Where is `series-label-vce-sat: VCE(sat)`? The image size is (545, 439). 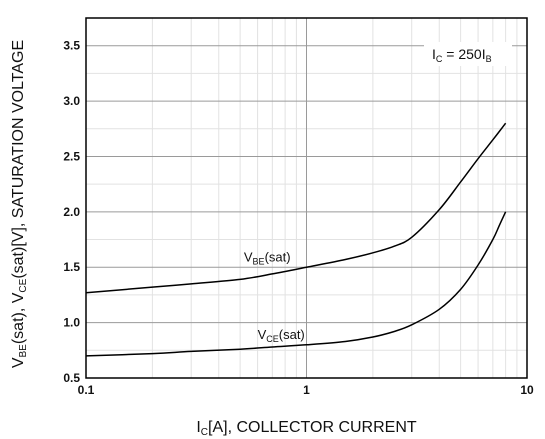
series-label-vce-sat: VCE(sat) is located at coordinates (281, 335).